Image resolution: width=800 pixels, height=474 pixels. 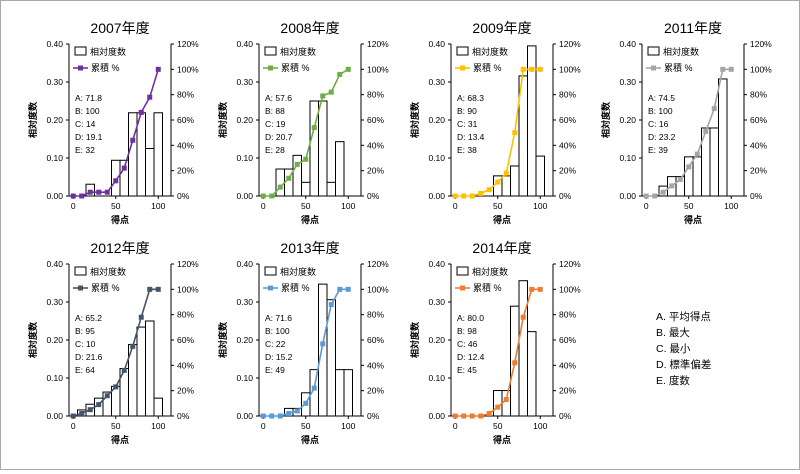 What do you see at coordinates (275, 111) in the screenshot?
I see `stats-line: B: 88` at bounding box center [275, 111].